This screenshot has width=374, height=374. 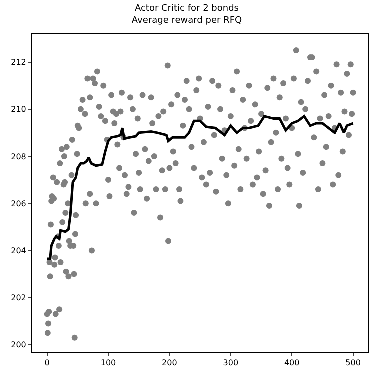 I want to click on y-tick-label: 200, so click(x=18, y=345).